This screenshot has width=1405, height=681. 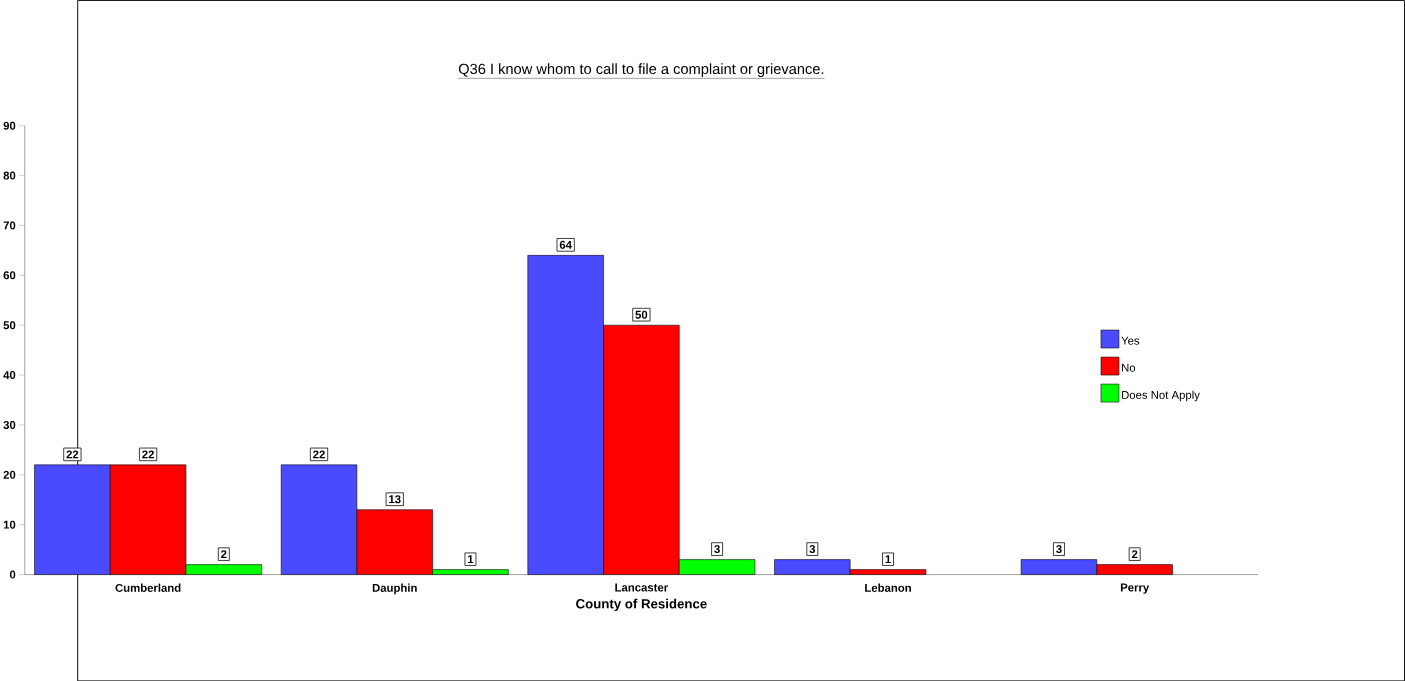 What do you see at coordinates (1135, 588) in the screenshot?
I see `x-tick-label: Perry` at bounding box center [1135, 588].